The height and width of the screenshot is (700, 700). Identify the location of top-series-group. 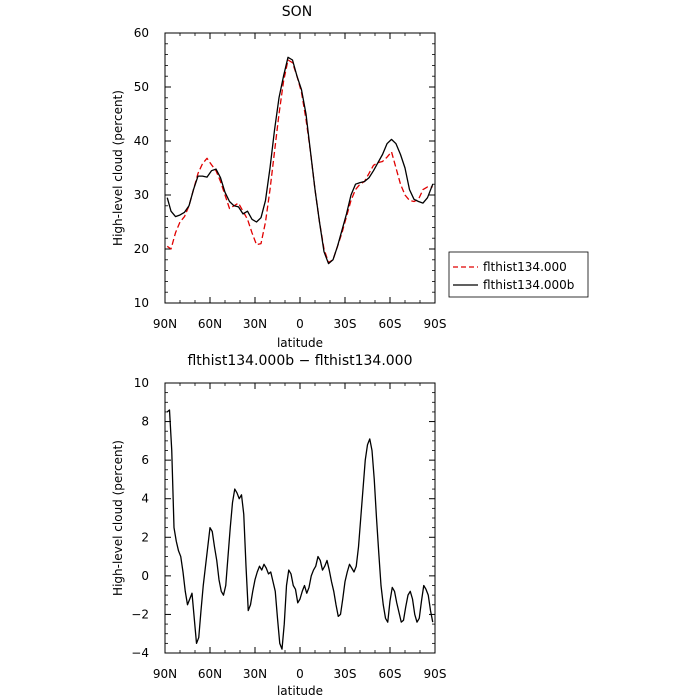
(300, 160).